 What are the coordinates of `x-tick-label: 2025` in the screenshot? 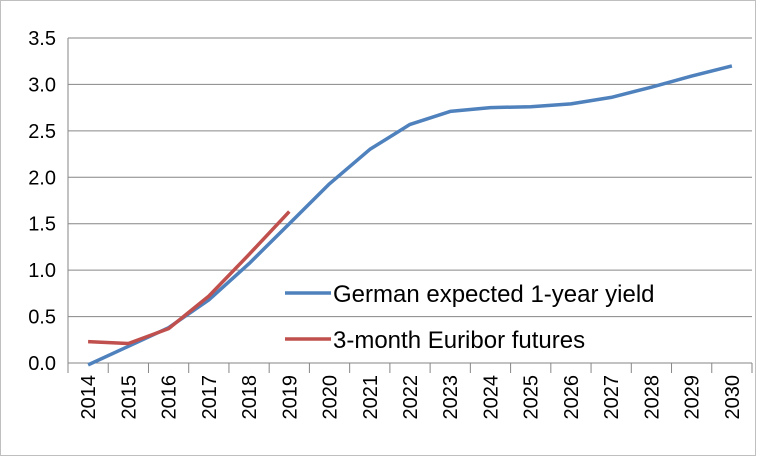 It's located at (532, 397).